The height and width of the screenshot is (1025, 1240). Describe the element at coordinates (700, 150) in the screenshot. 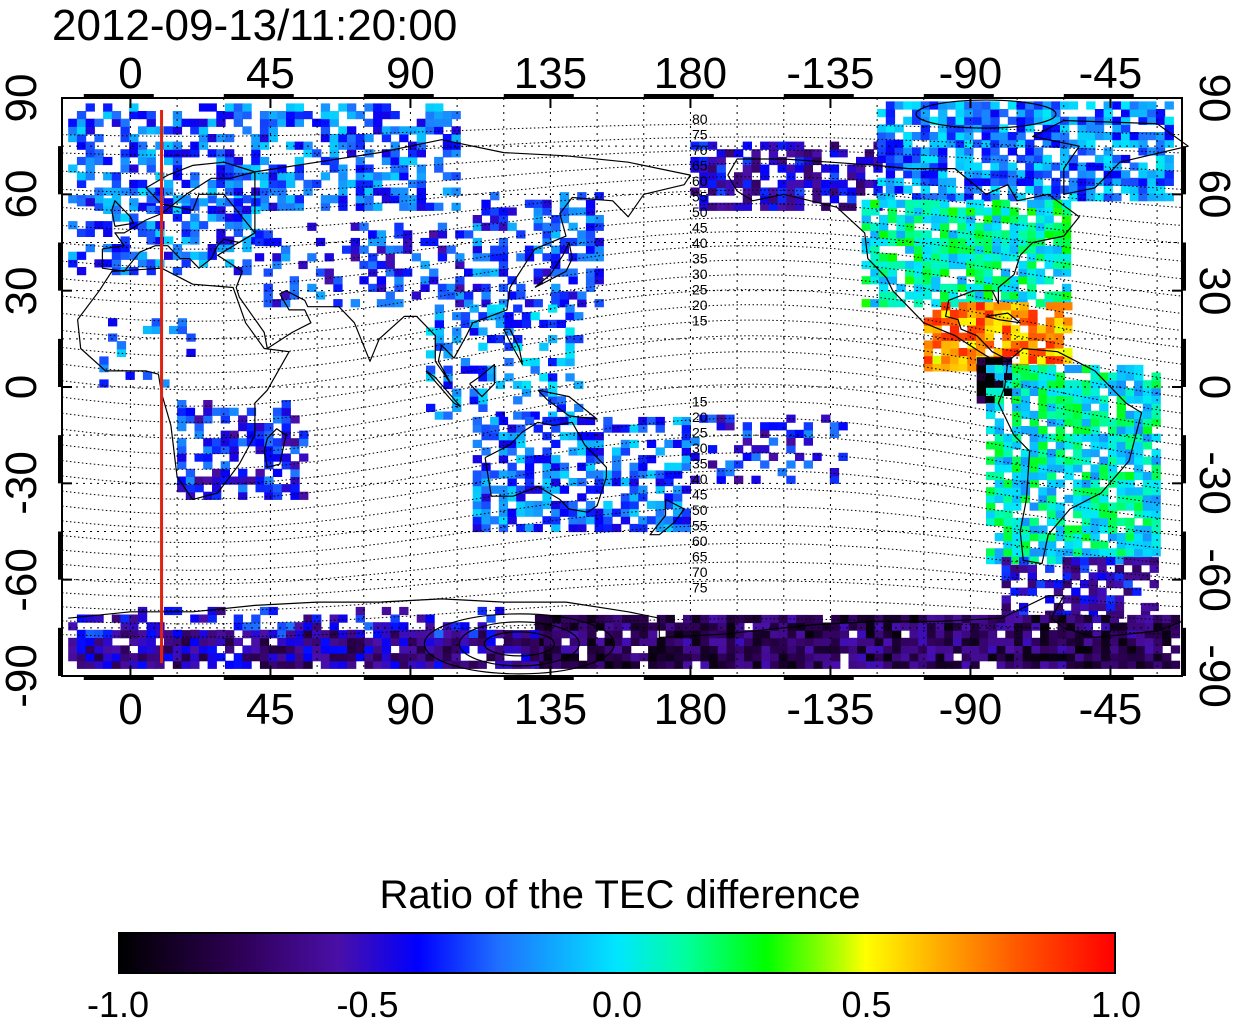

I see `contour-label: 70` at that location.